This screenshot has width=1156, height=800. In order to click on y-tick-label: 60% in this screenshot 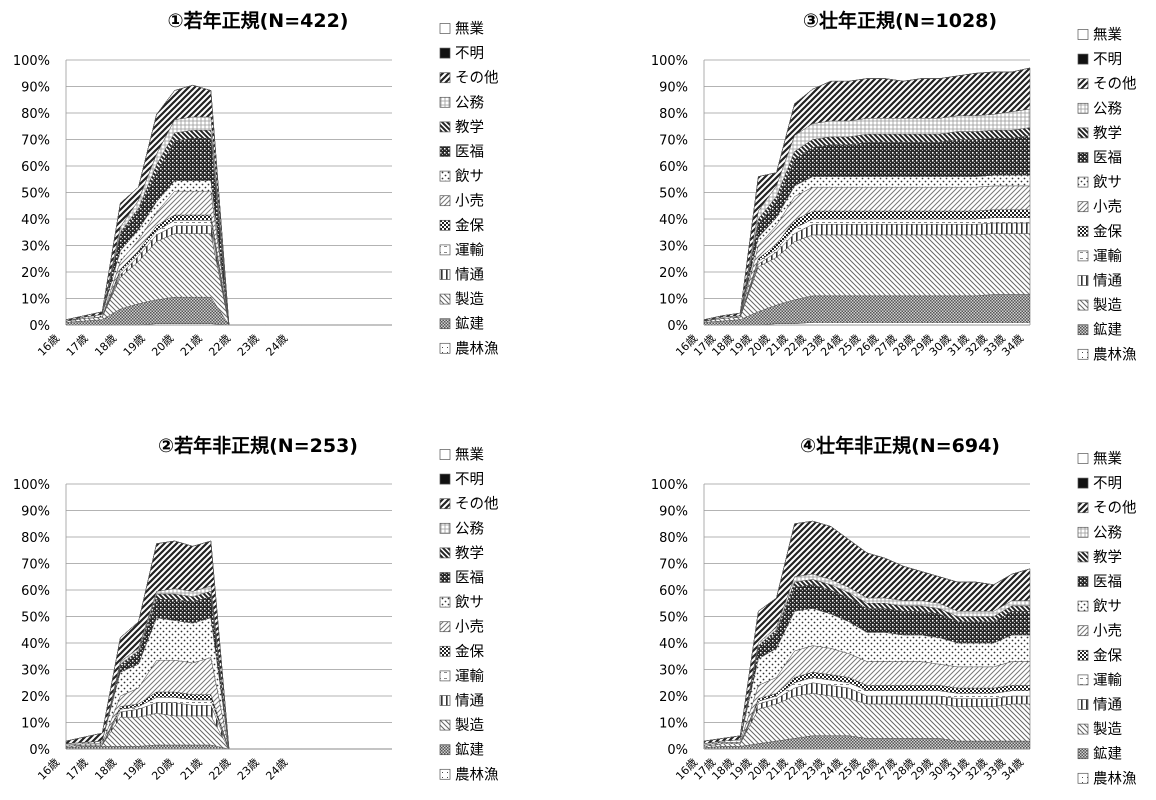, I will do `click(673, 167)`.